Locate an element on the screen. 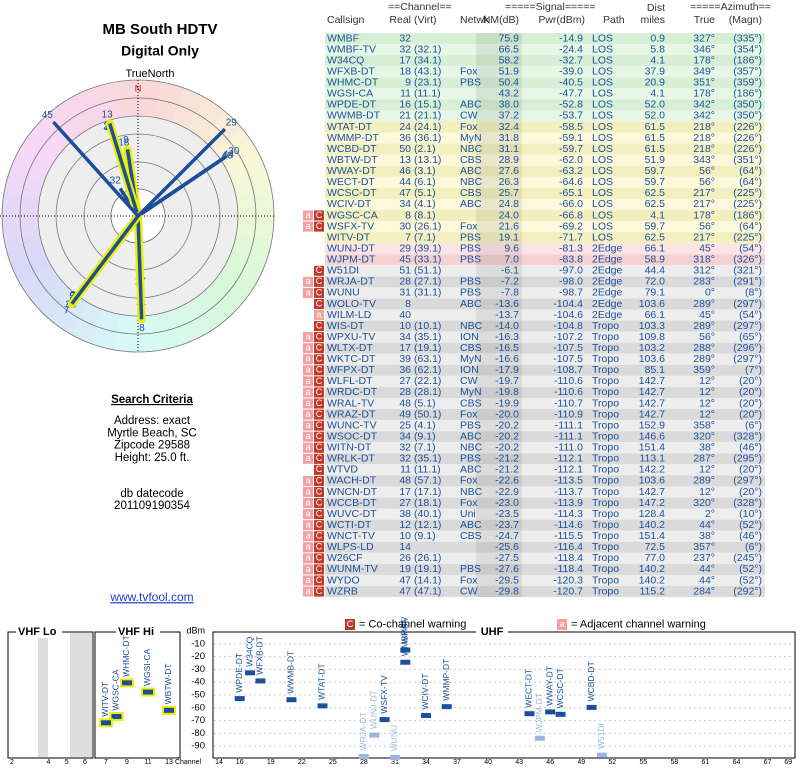  cell-virt: (32.1) is located at coordinates (427, 49).